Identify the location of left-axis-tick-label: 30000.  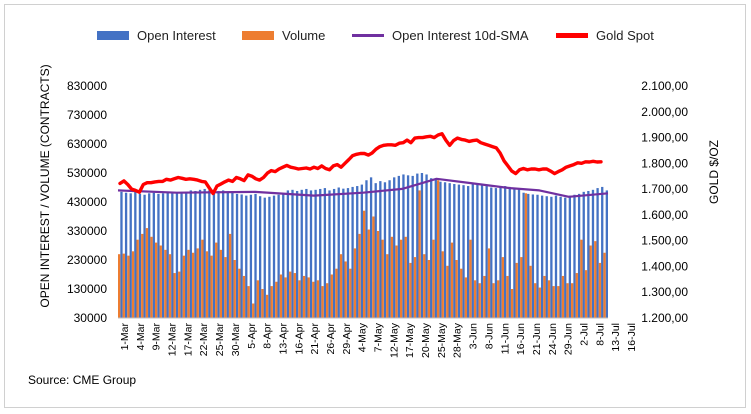
(91, 318).